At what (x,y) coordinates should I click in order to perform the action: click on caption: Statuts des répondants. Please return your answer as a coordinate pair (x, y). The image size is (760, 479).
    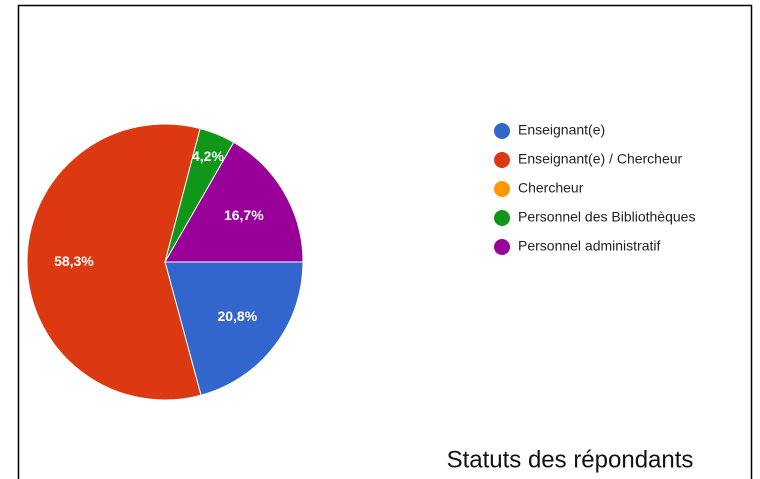
    Looking at the image, I should click on (570, 459).